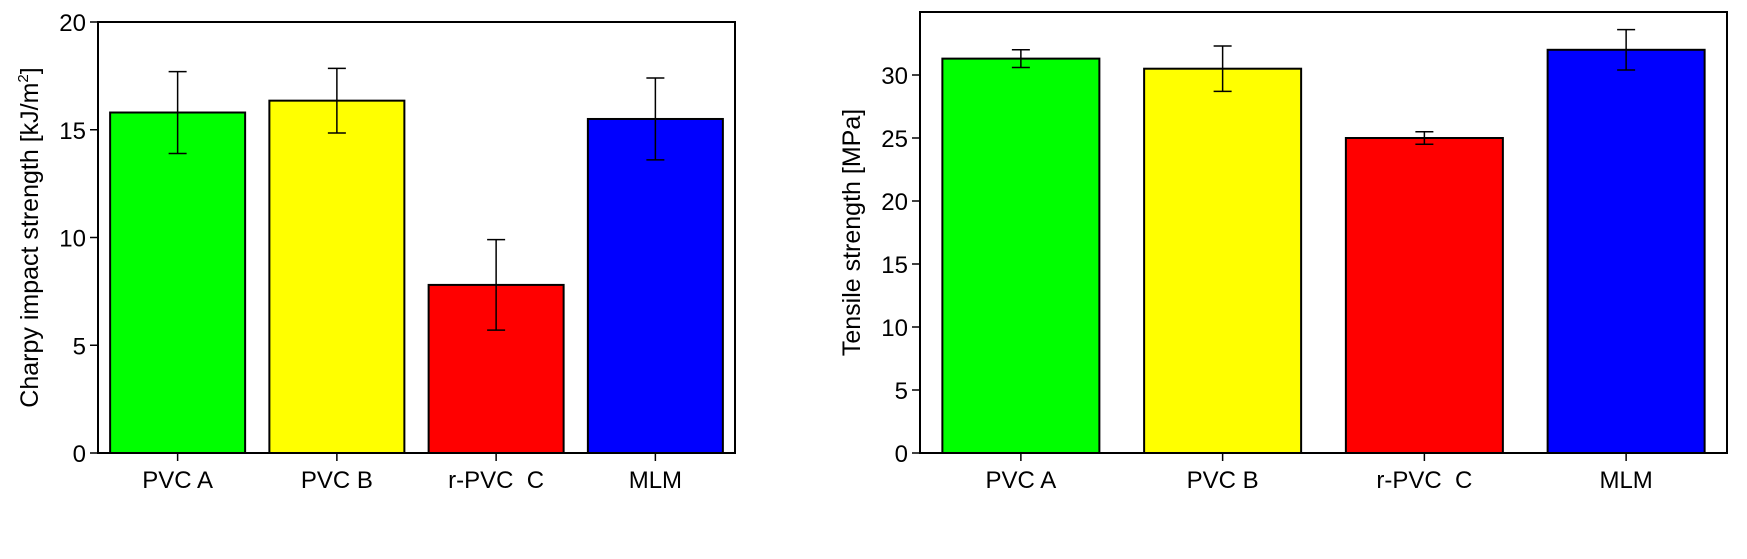 The image size is (1747, 559). What do you see at coordinates (1626, 49) in the screenshot?
I see `chart-2-errorbar-mlm` at bounding box center [1626, 49].